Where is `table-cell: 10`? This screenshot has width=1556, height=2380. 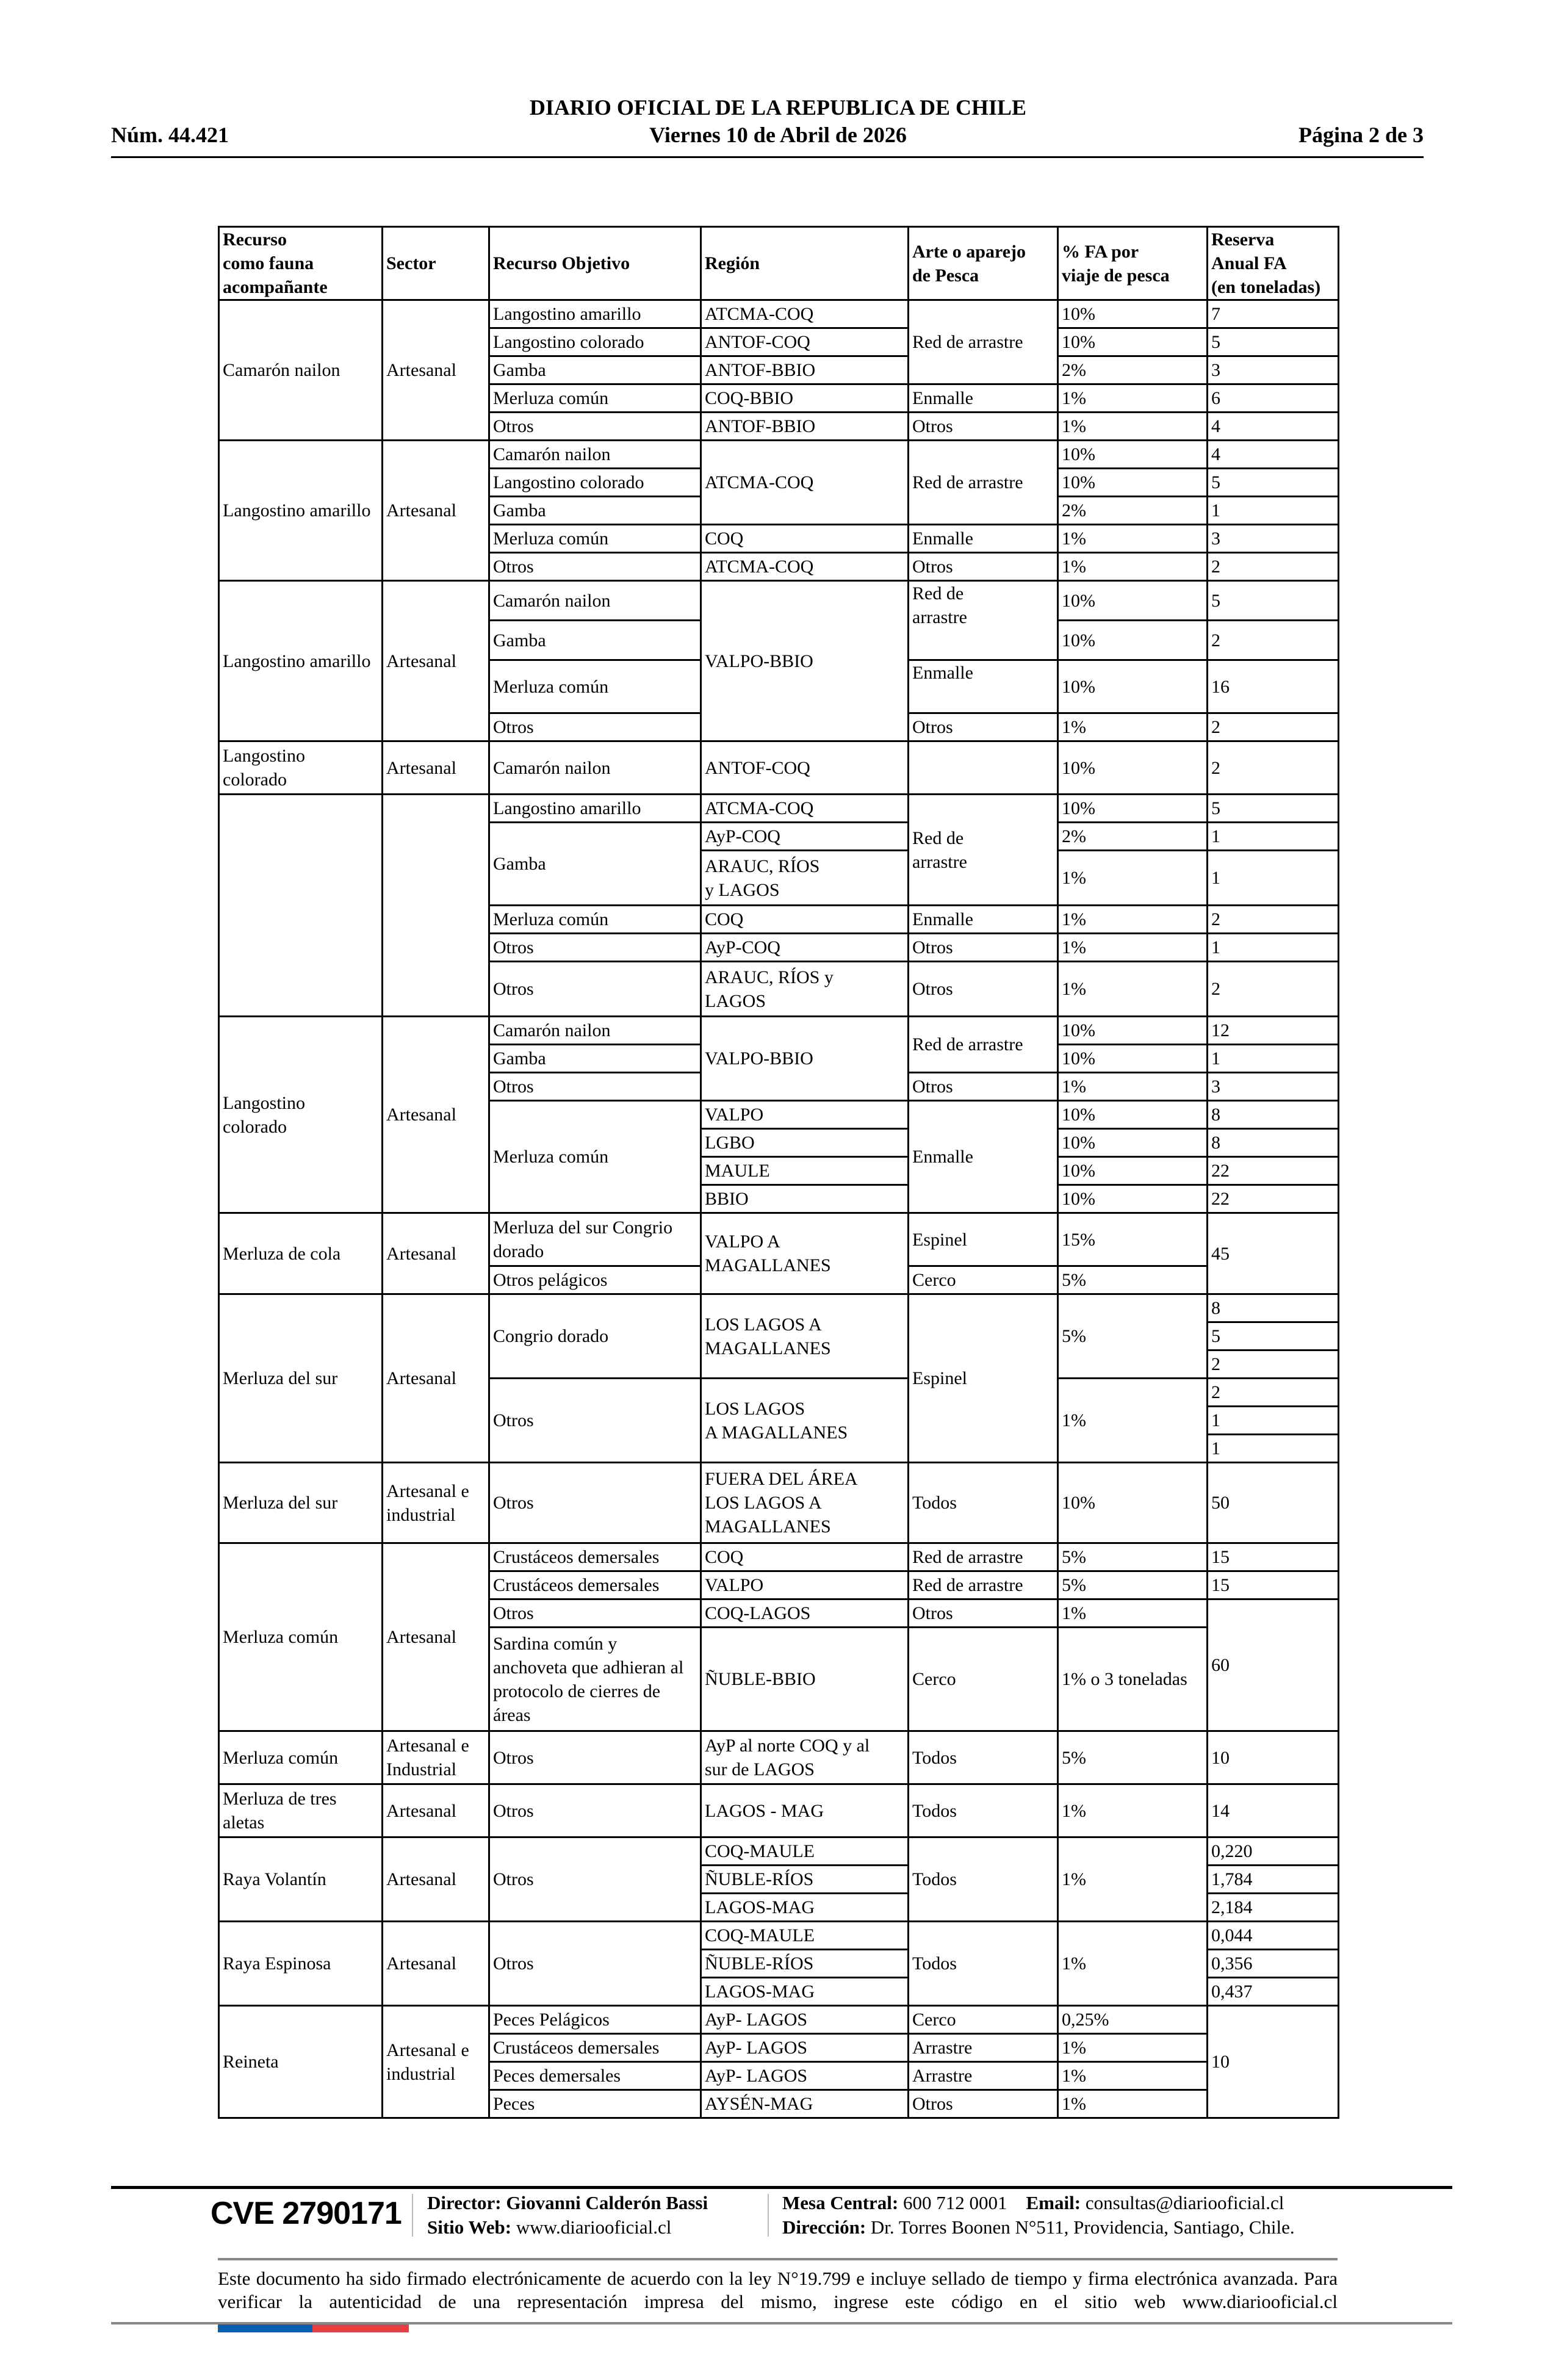
table-cell: 10 is located at coordinates (1273, 2062).